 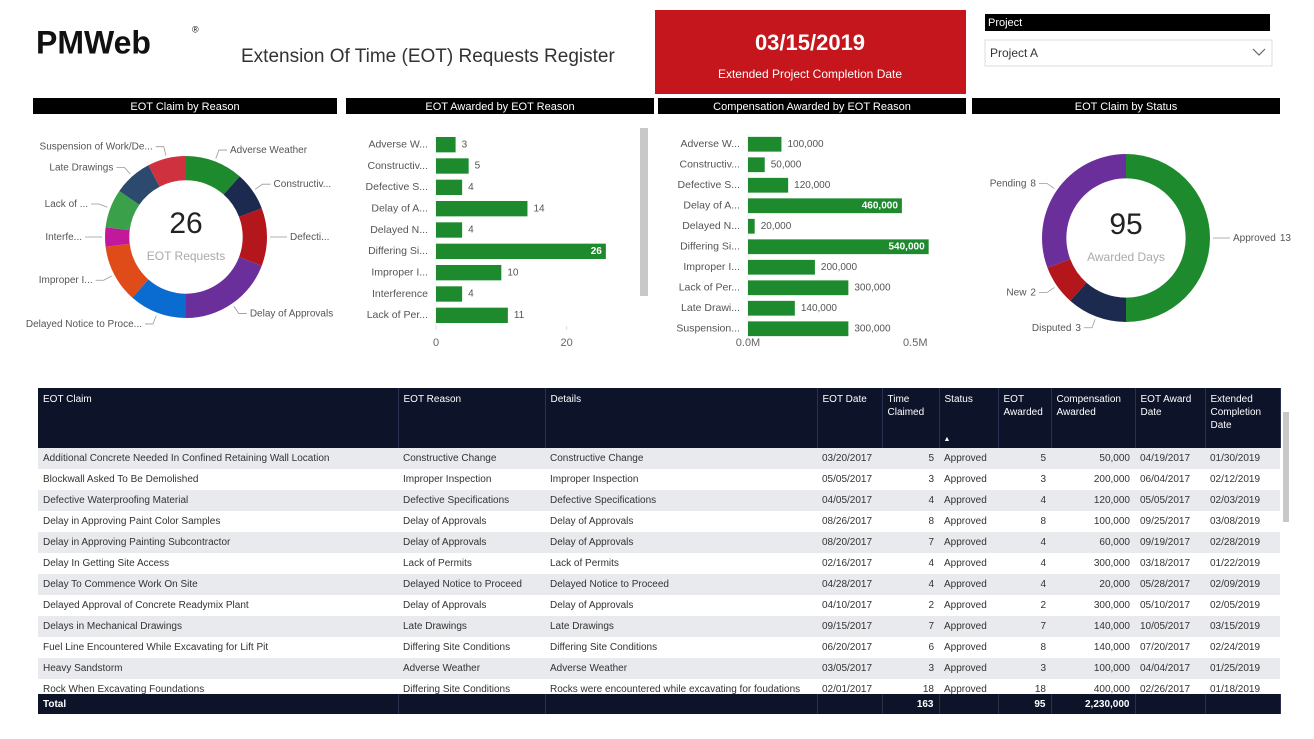 I want to click on table-cell: Defective Specifications, so click(x=471, y=500).